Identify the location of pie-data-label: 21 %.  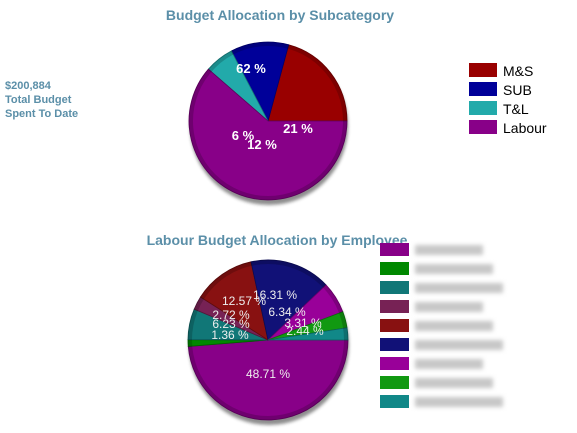
(298, 128).